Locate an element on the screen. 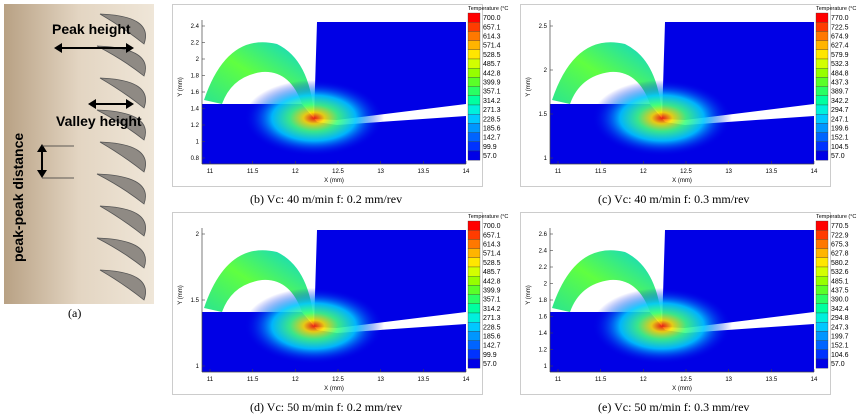 Image resolution: width=862 pixels, height=415 pixels. legend-value: 722.5 is located at coordinates (840, 27).